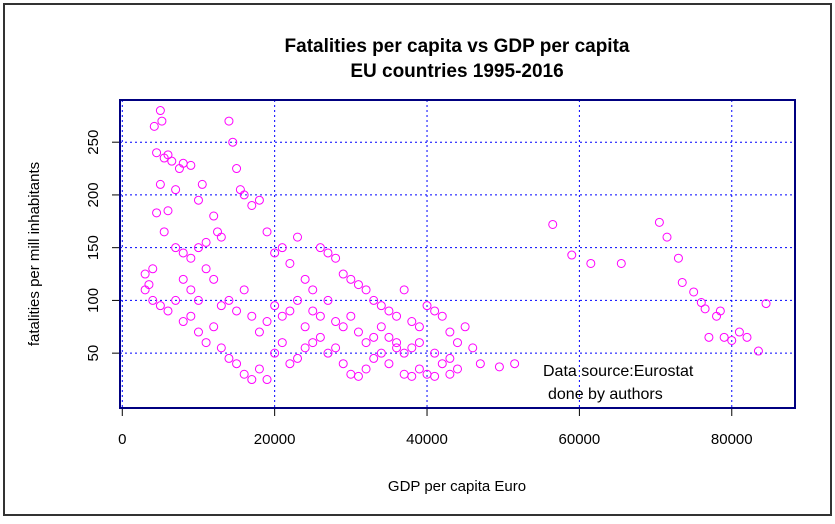 This screenshot has width=835, height=524. What do you see at coordinates (457, 486) in the screenshot?
I see `x-axis-label: GDP per capita Euro` at bounding box center [457, 486].